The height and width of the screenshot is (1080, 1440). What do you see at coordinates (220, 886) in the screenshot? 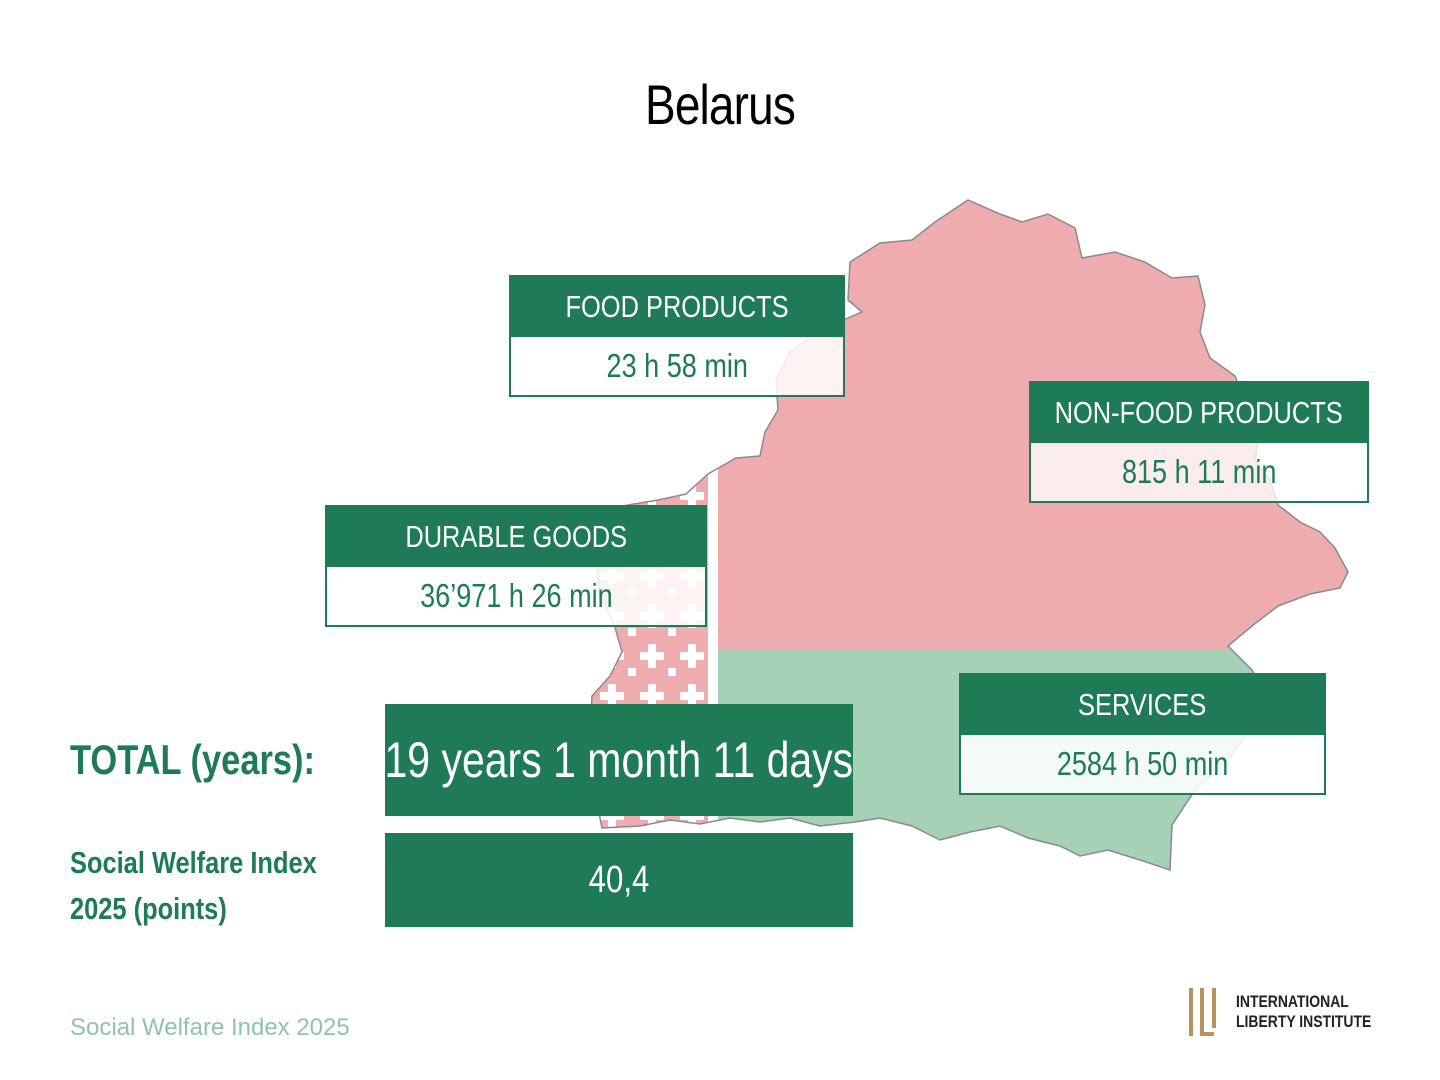
I see `index-label: Social Welfare Index 2025 (points)` at bounding box center [220, 886].